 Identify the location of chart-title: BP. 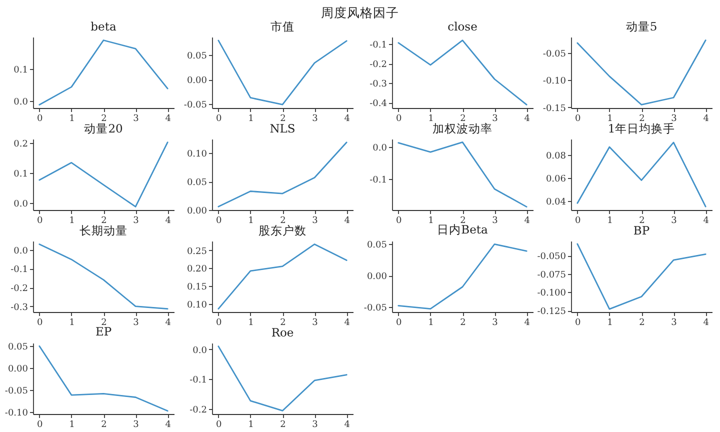
(641, 230).